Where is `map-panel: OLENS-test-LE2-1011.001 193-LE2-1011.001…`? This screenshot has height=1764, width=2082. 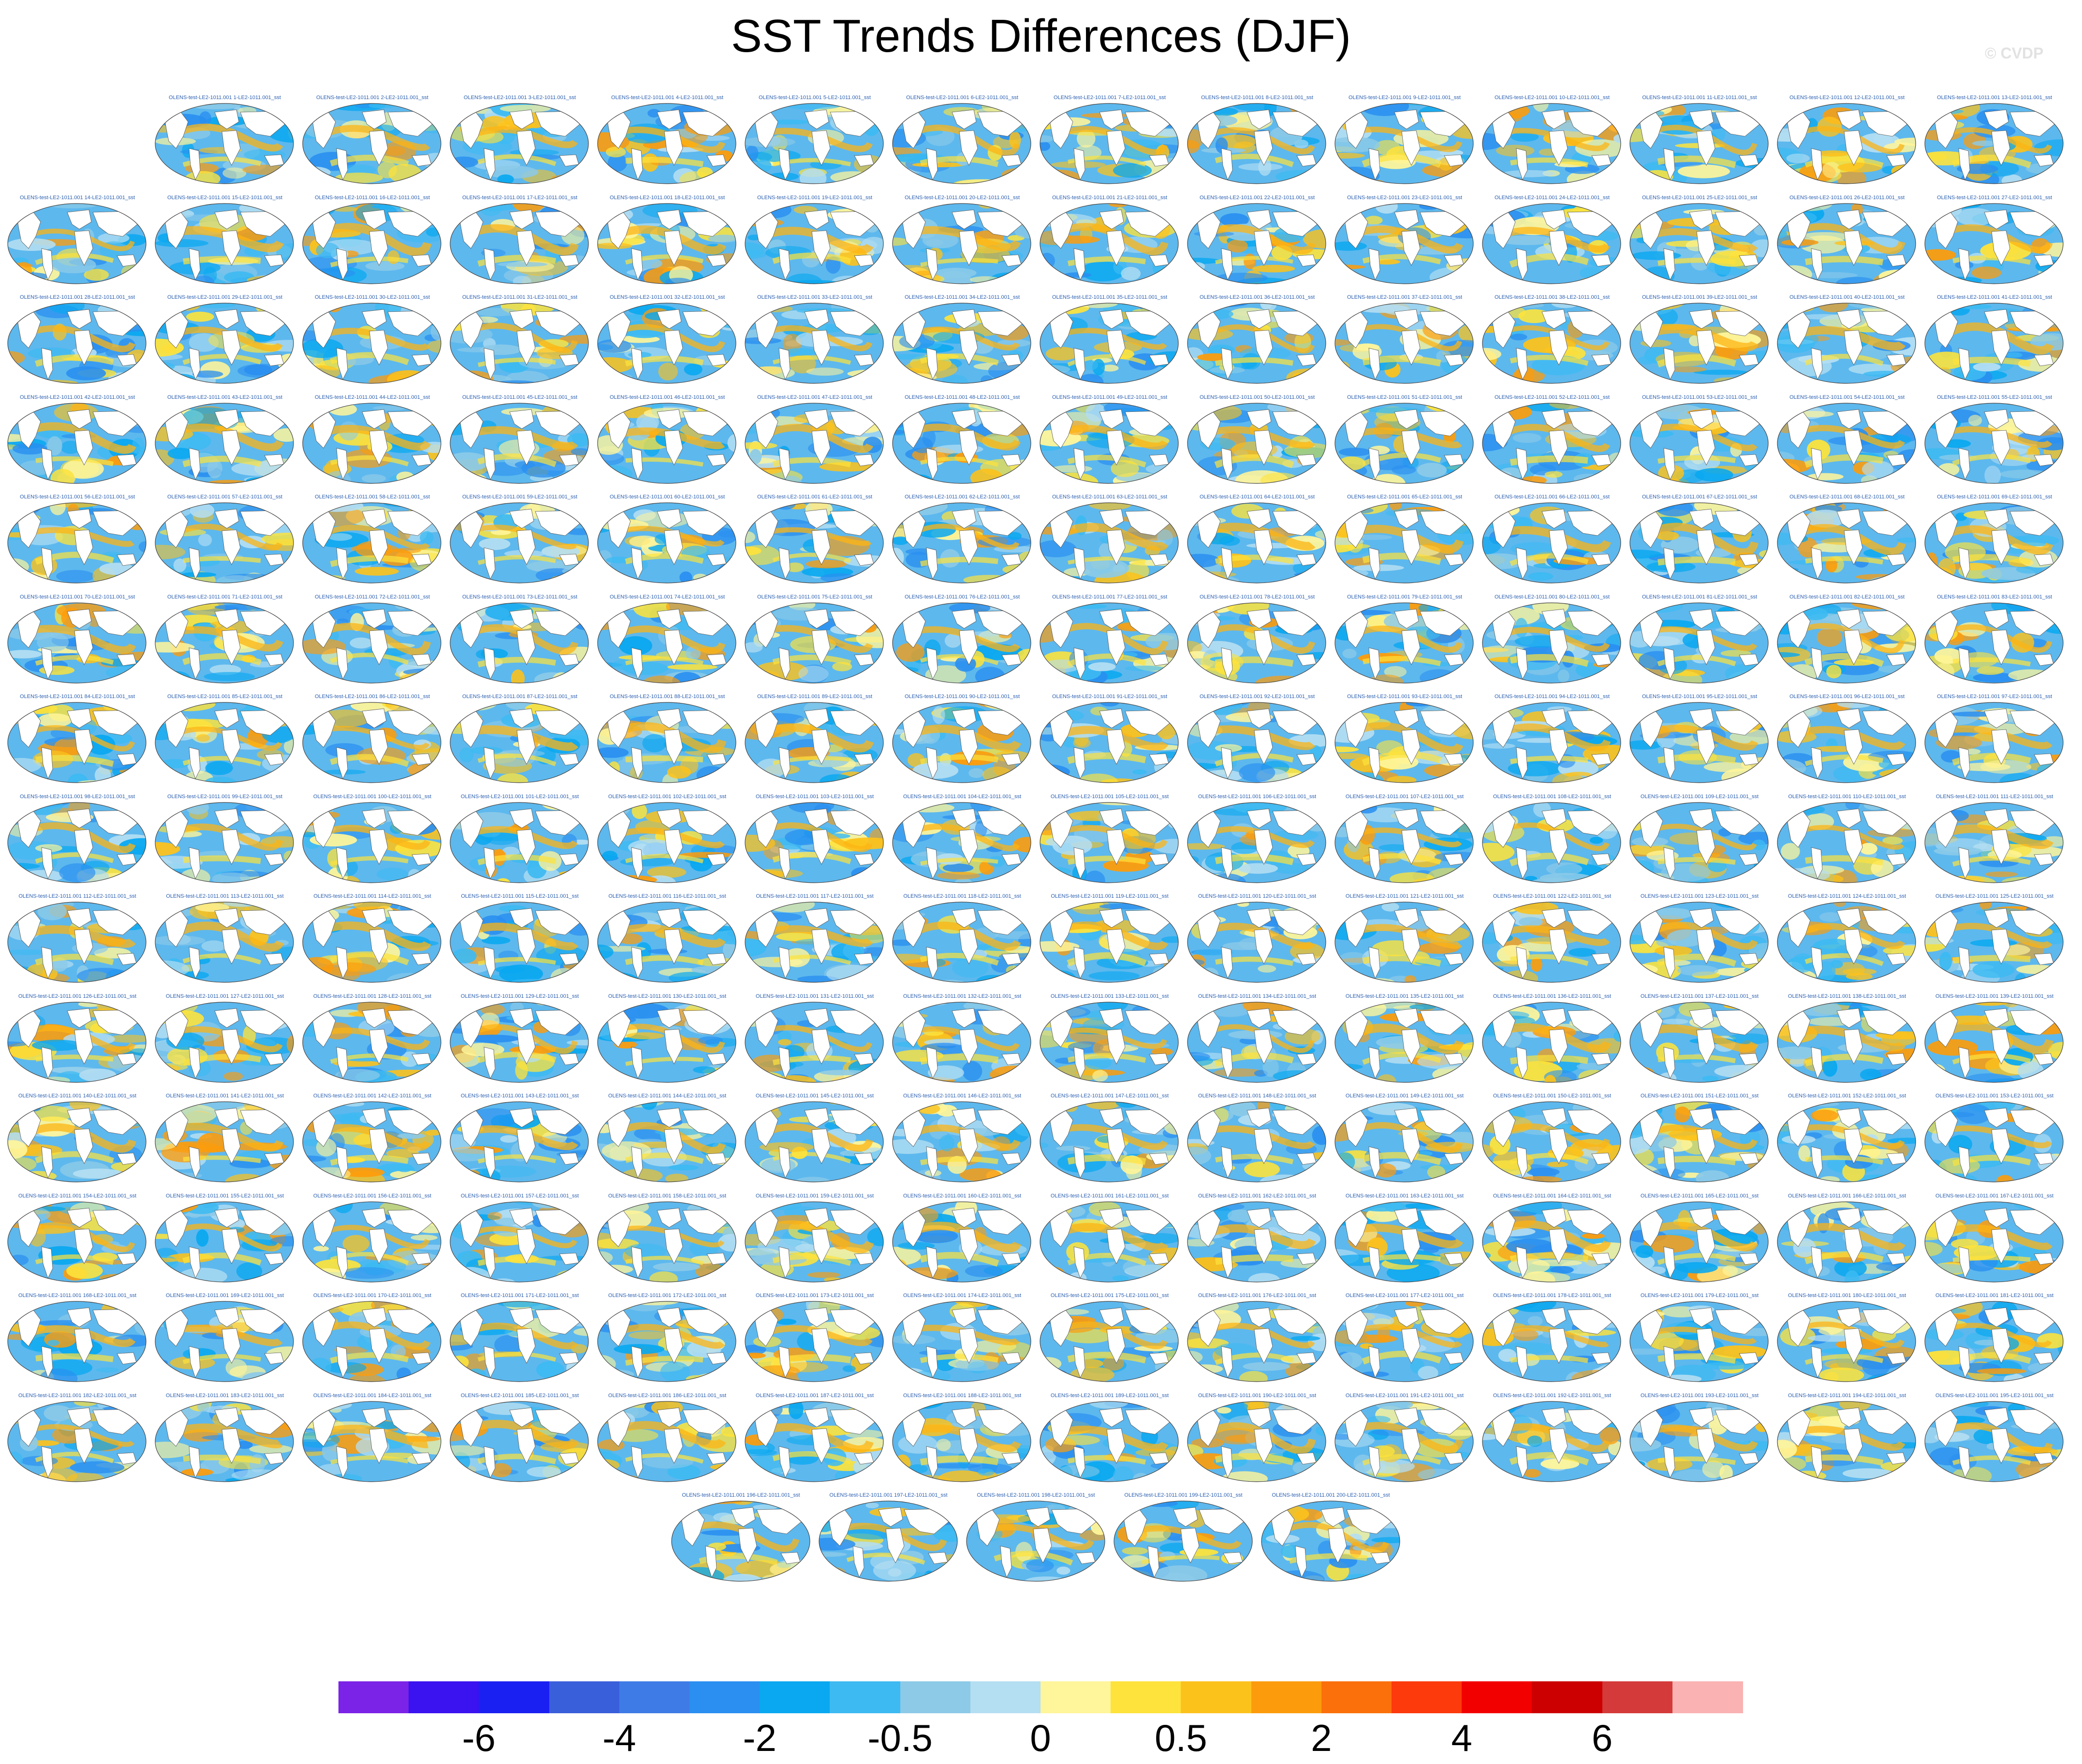
map-panel: OLENS-test-LE2-1011.001 193-LE2-1011.001… is located at coordinates (1699, 1442).